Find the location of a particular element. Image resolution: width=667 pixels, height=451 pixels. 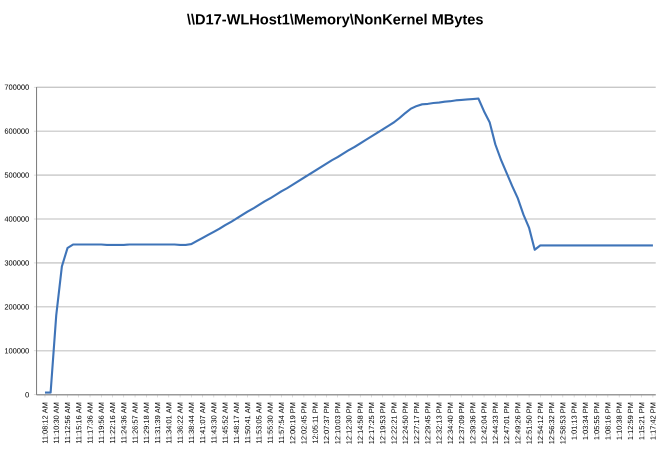

chart-title: \\D17-WLHost1\Memory\NonKernel MBytes is located at coordinates (335, 21).